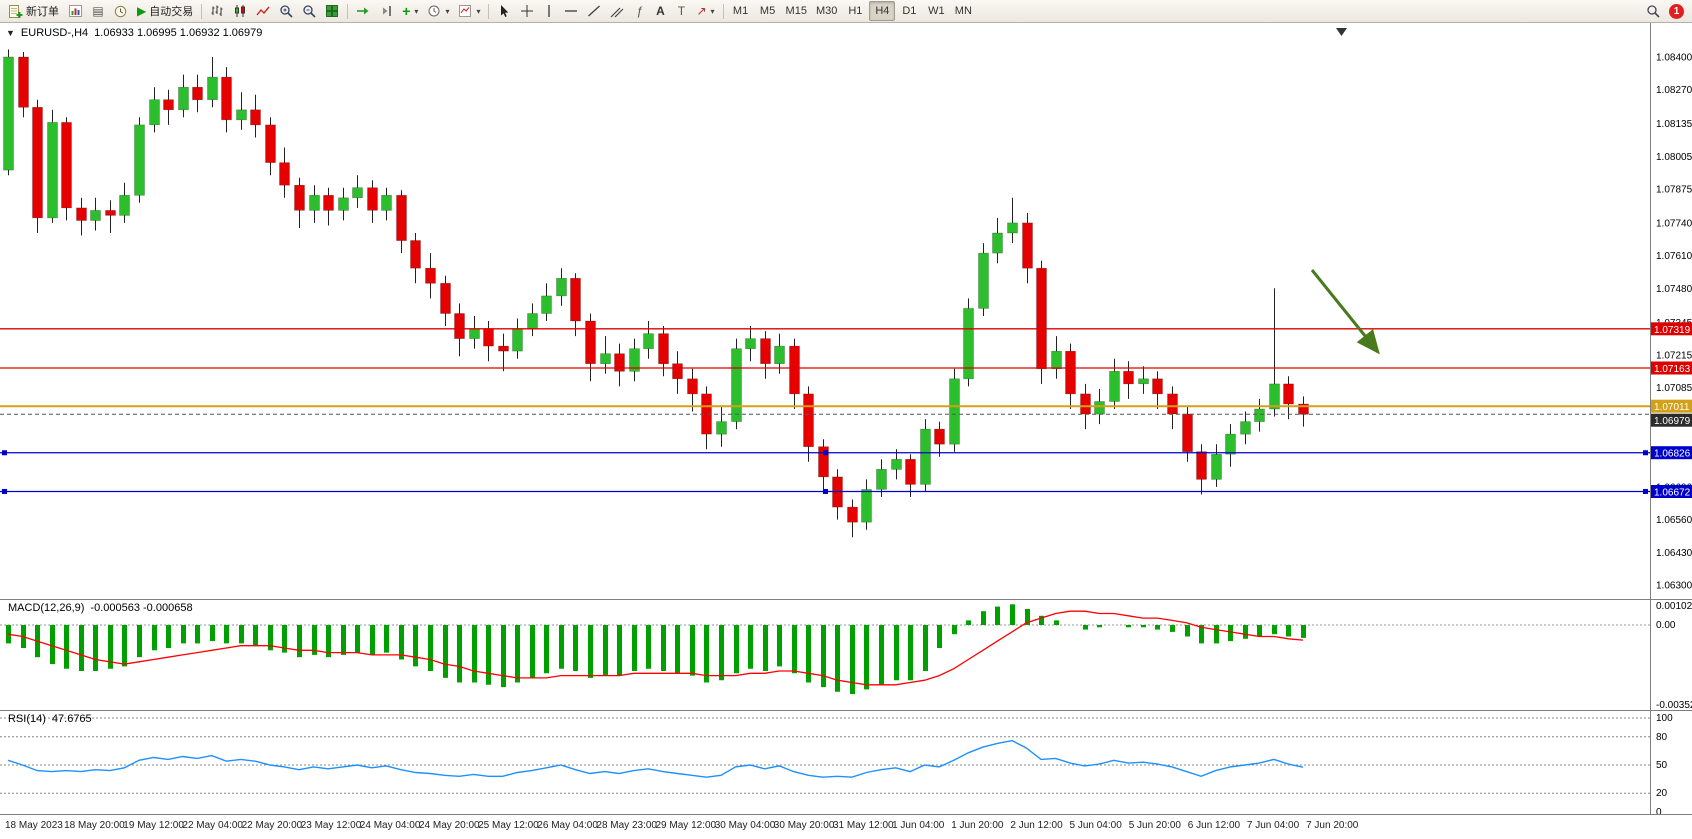 This screenshot has width=1692, height=839. I want to click on rsi-axis-label: 80, so click(1662, 737).